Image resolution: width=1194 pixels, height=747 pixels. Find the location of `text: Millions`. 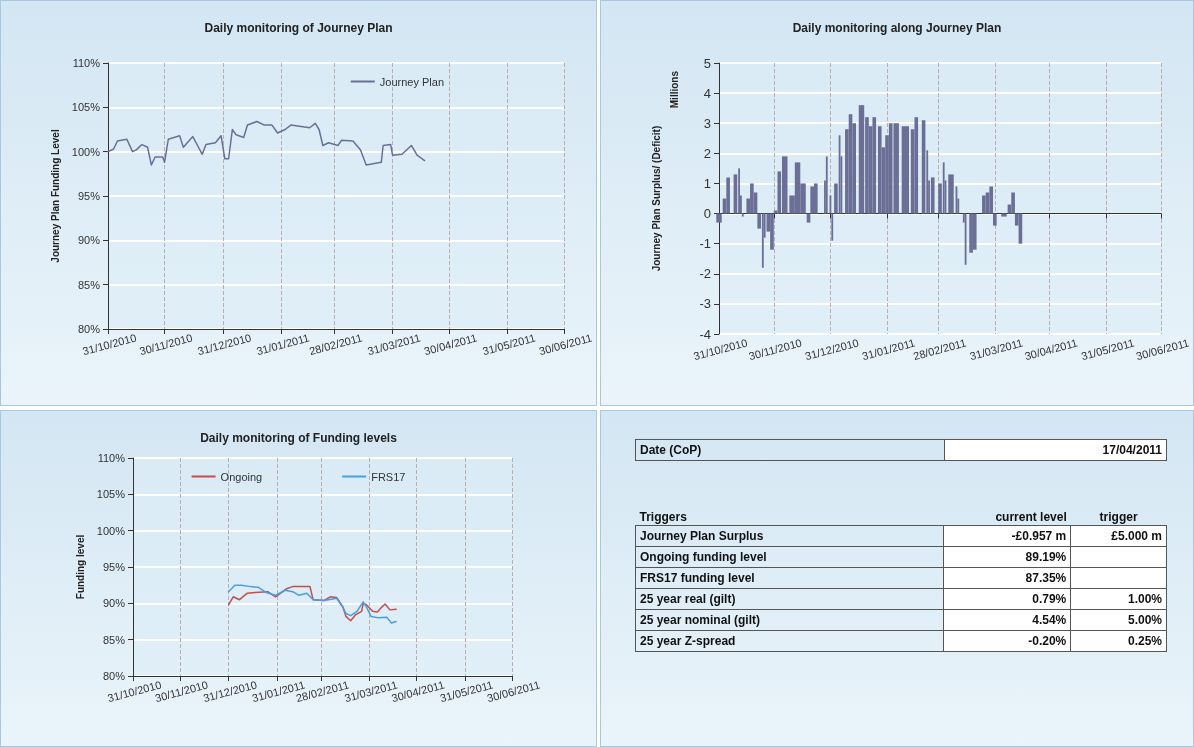

text: Millions is located at coordinates (674, 89).